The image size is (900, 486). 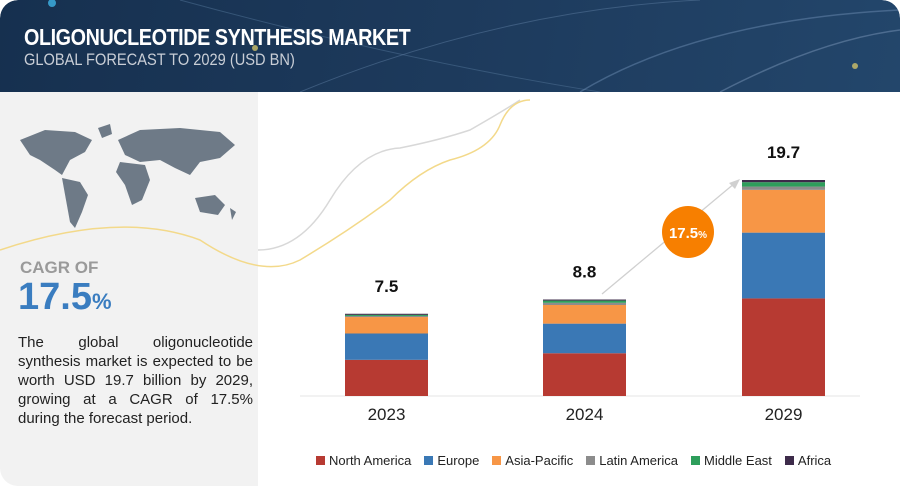 I want to click on bar-total-label: 8.8, so click(x=585, y=272).